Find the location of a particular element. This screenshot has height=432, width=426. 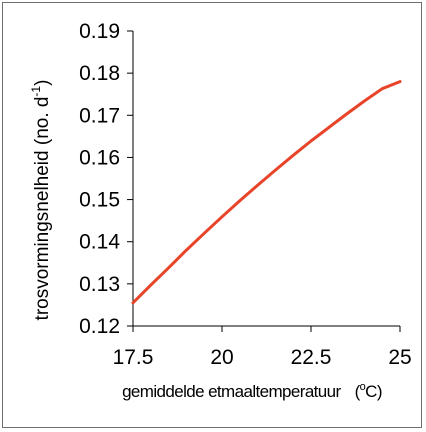

y-tick-label: 0.18 is located at coordinates (99, 73).